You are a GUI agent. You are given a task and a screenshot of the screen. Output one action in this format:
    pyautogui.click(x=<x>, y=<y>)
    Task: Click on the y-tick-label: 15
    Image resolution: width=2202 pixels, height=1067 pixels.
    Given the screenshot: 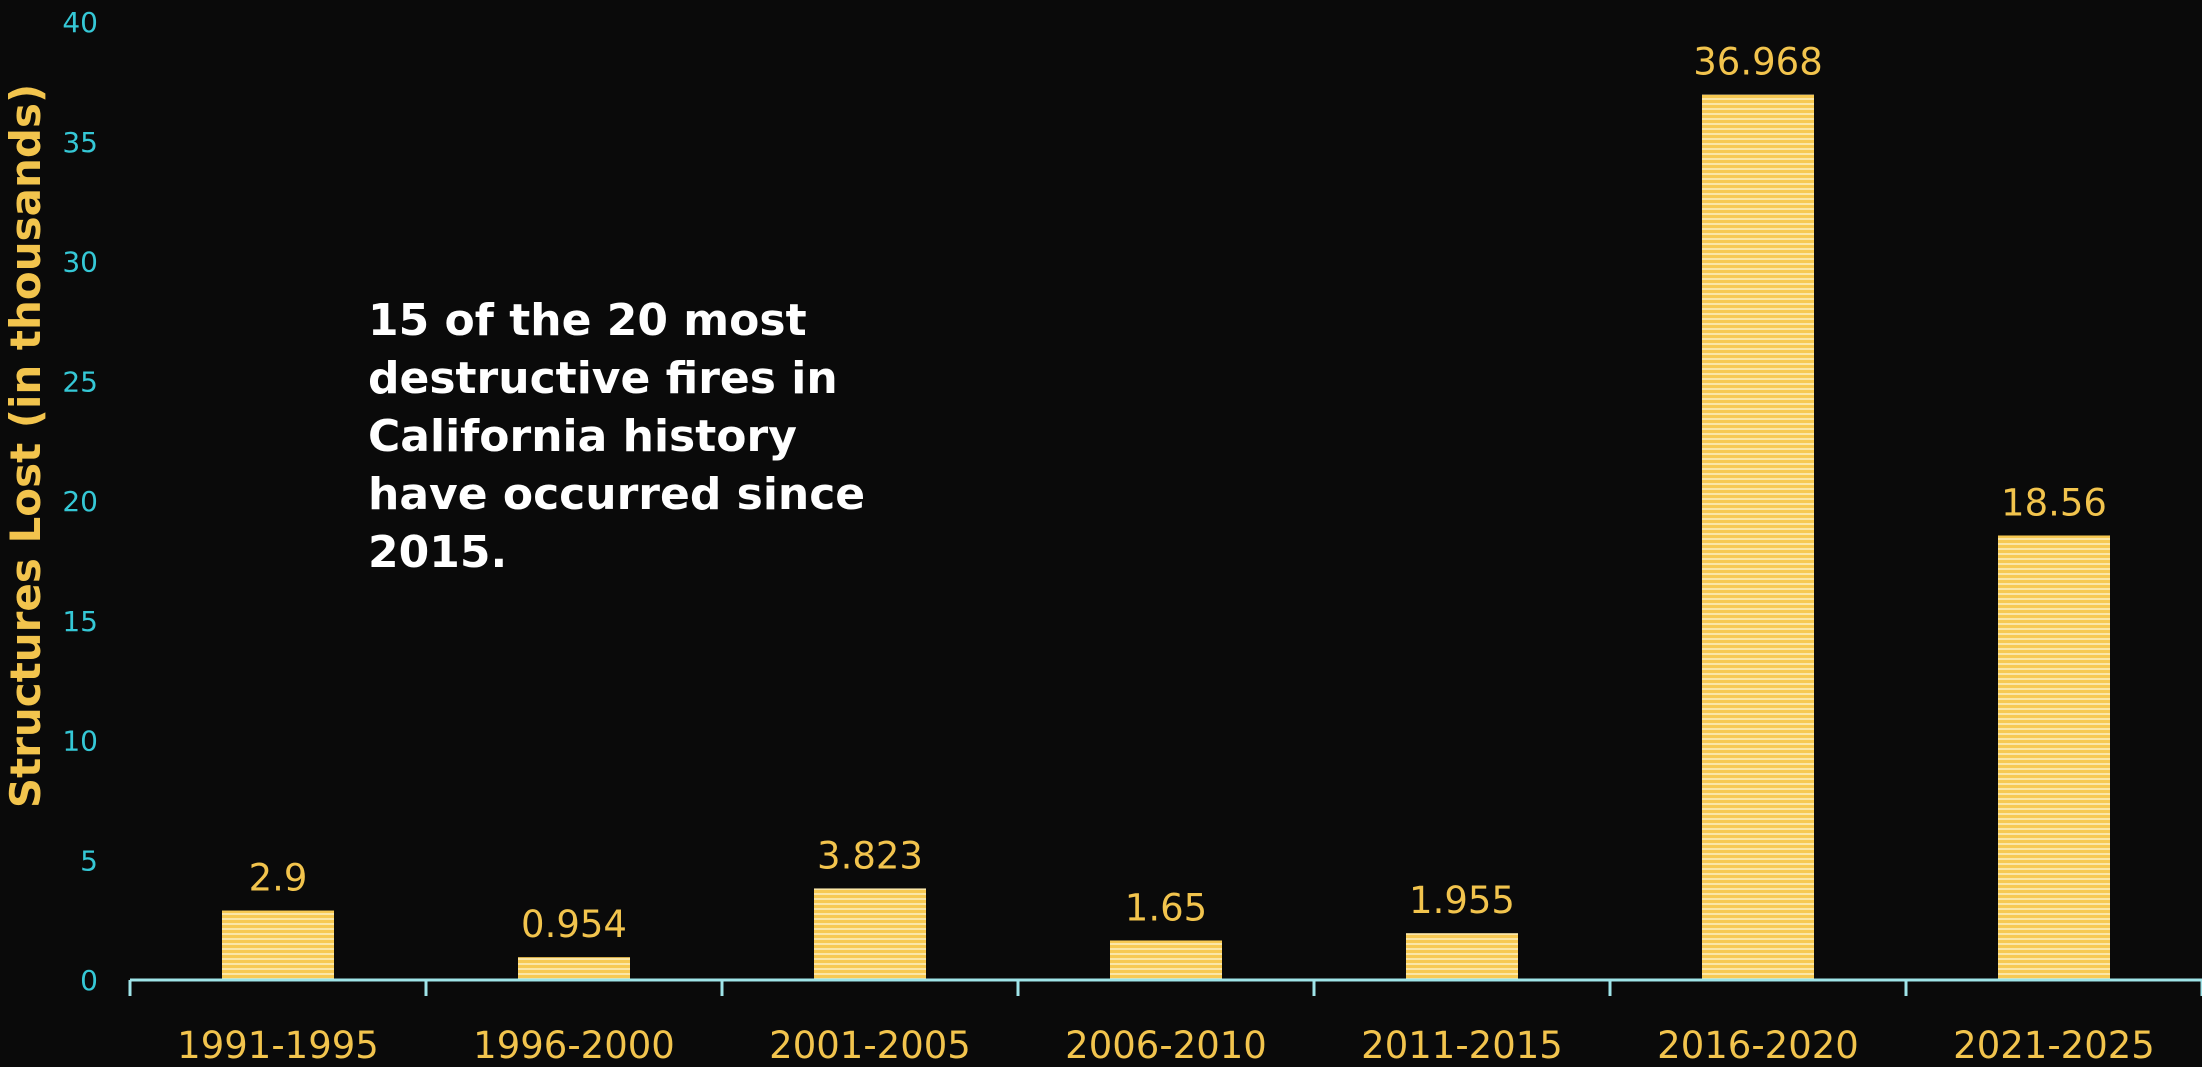 What is the action you would take?
    pyautogui.click(x=80, y=621)
    